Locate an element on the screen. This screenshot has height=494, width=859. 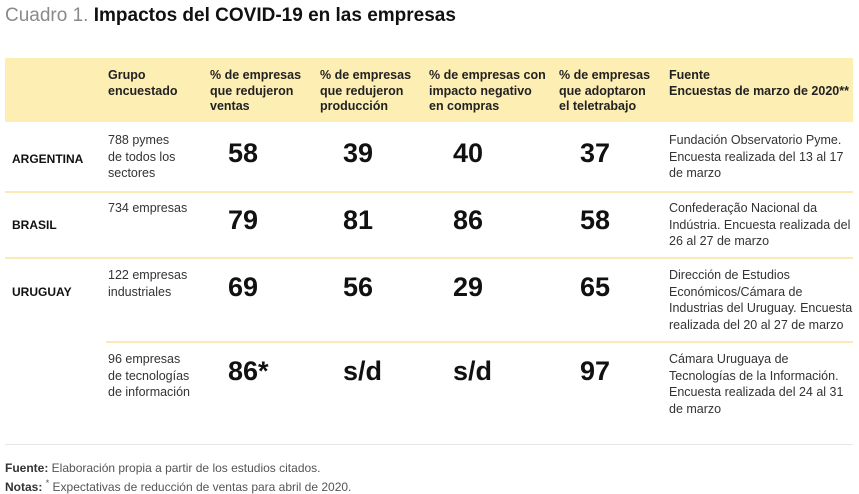
source-line: Económicos/Cámara de is located at coordinates (736, 291).